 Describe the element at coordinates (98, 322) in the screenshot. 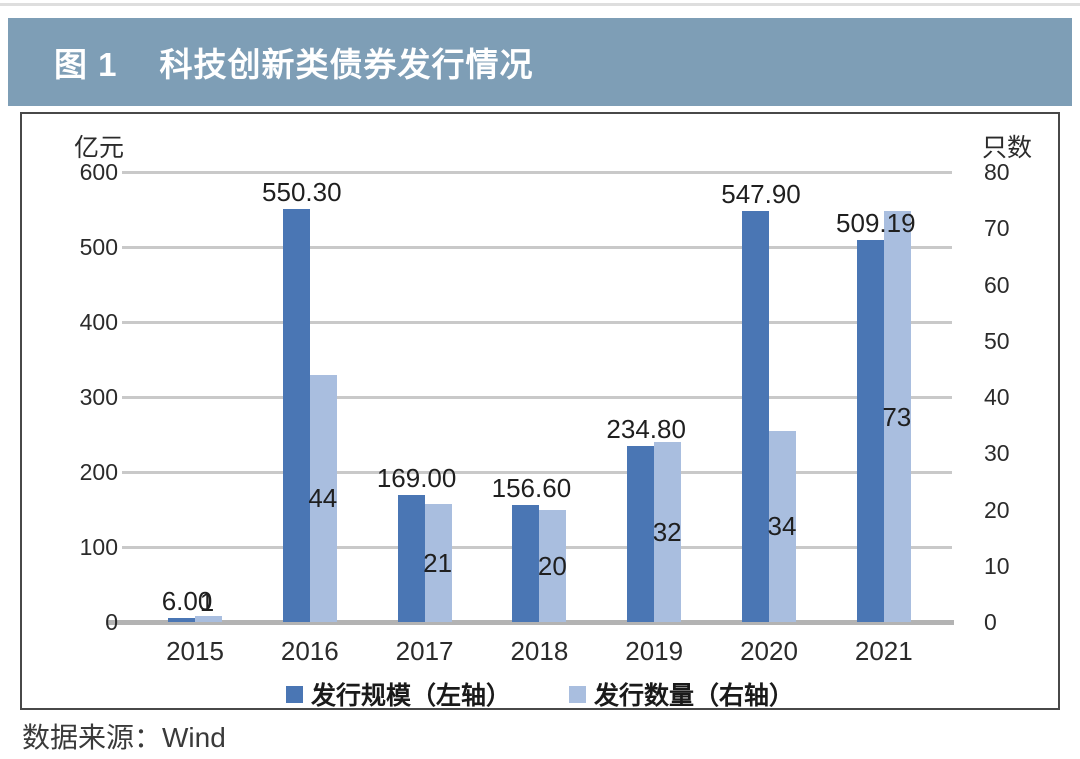

I see `left-axis-tick: 400` at that location.